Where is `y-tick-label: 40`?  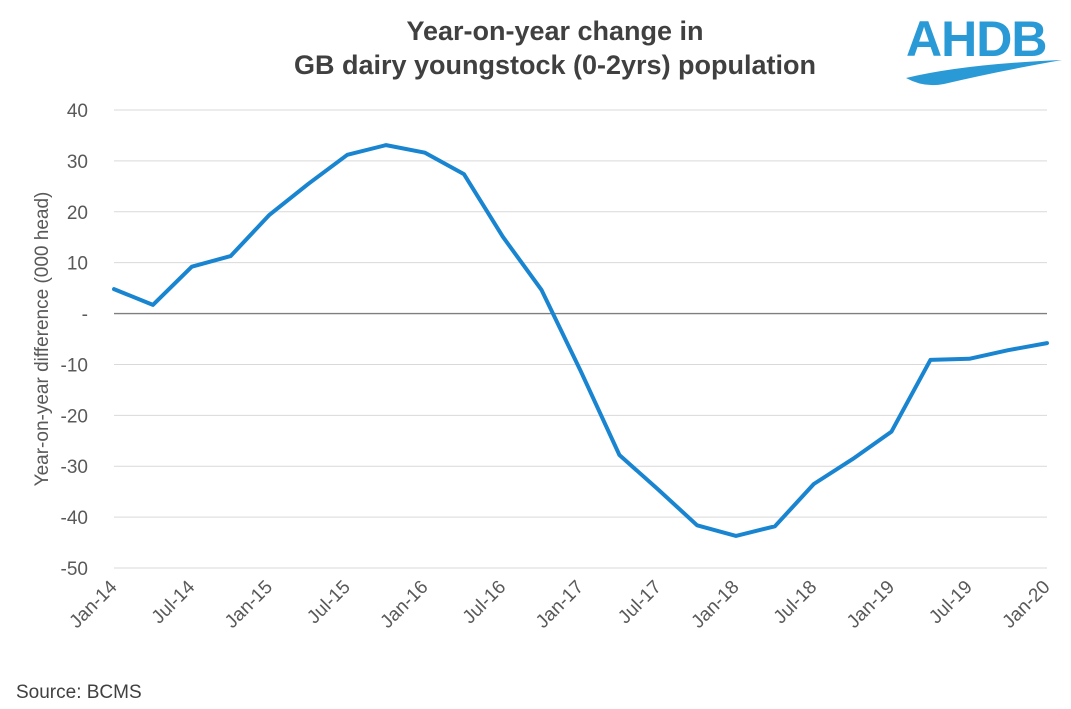 y-tick-label: 40 is located at coordinates (77, 111).